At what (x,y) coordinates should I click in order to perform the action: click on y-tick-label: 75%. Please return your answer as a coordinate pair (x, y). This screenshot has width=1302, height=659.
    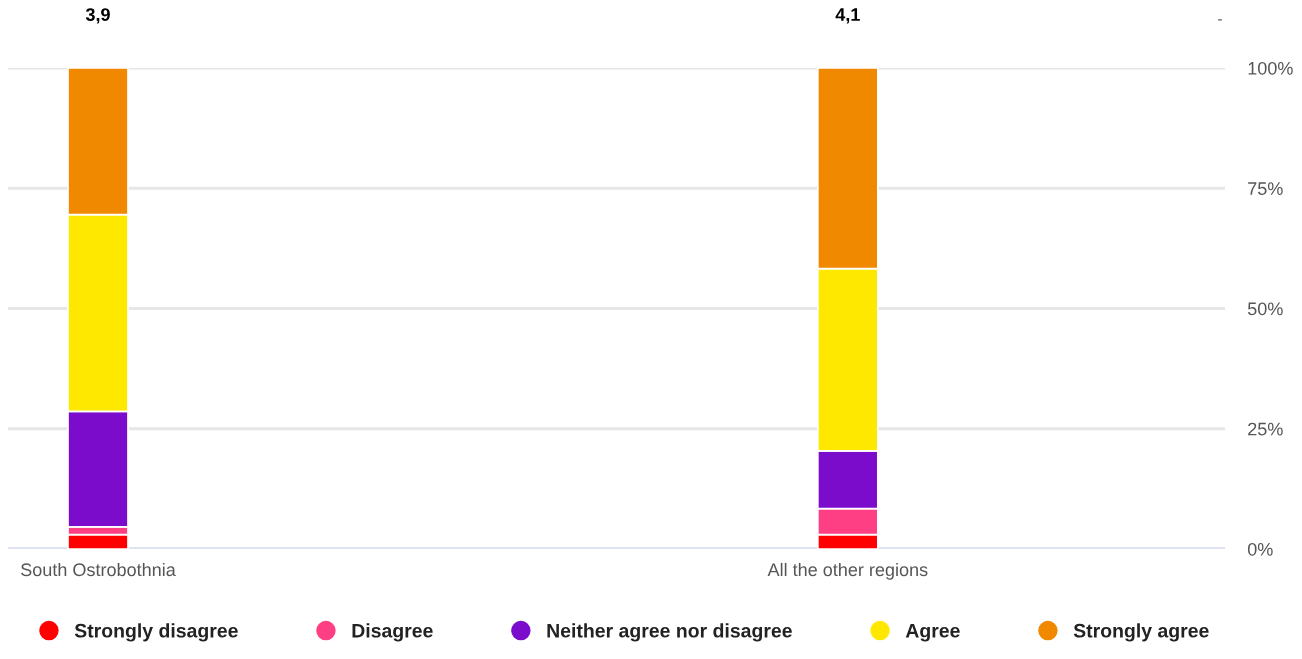
    Looking at the image, I should click on (1265, 188).